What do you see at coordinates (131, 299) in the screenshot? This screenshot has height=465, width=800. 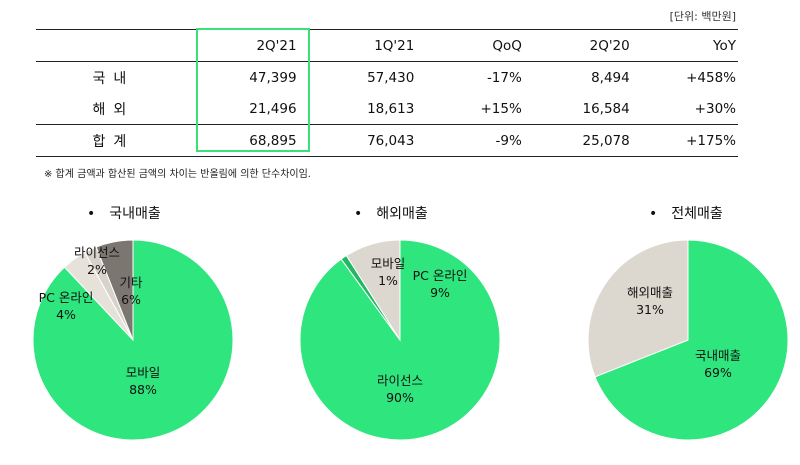 I see `pie-slice-percent: 6%` at bounding box center [131, 299].